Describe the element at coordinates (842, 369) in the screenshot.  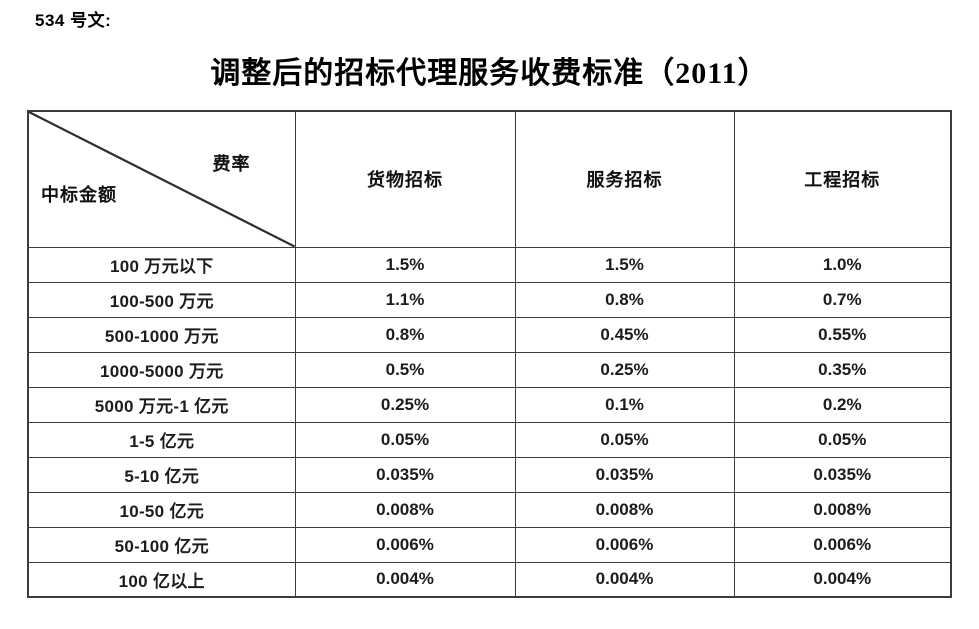
I see `rate-cell: 0.35%` at that location.